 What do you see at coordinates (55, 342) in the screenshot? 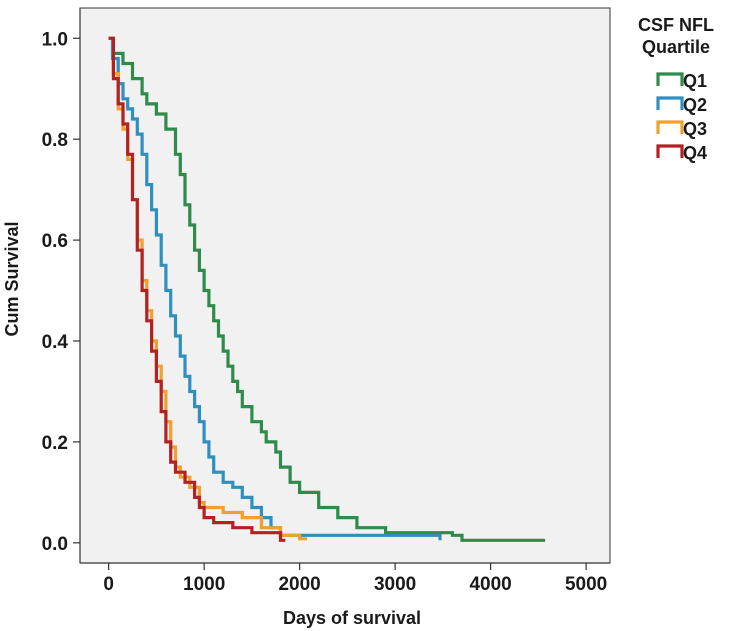
I see `y-tick-label: 0.4` at bounding box center [55, 342].